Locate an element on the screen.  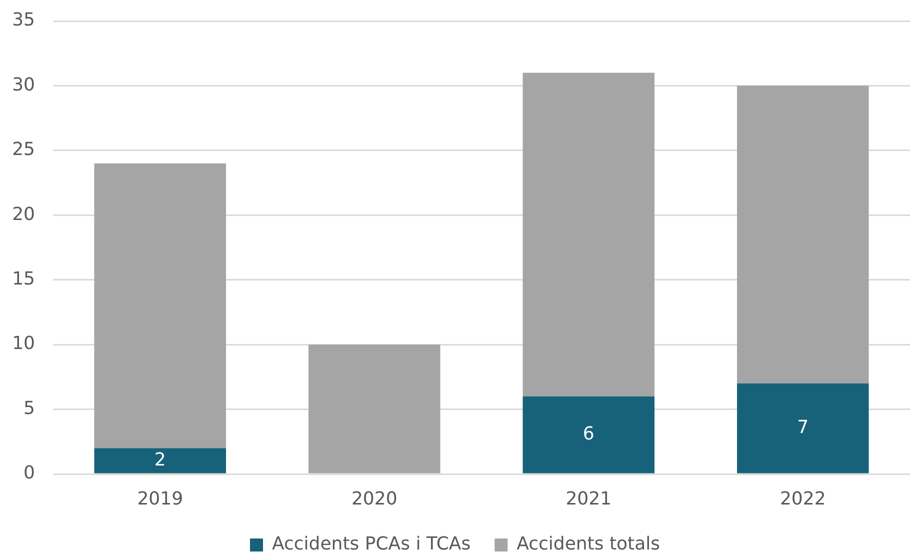
y-tick-label: 25 is located at coordinates (23, 149).